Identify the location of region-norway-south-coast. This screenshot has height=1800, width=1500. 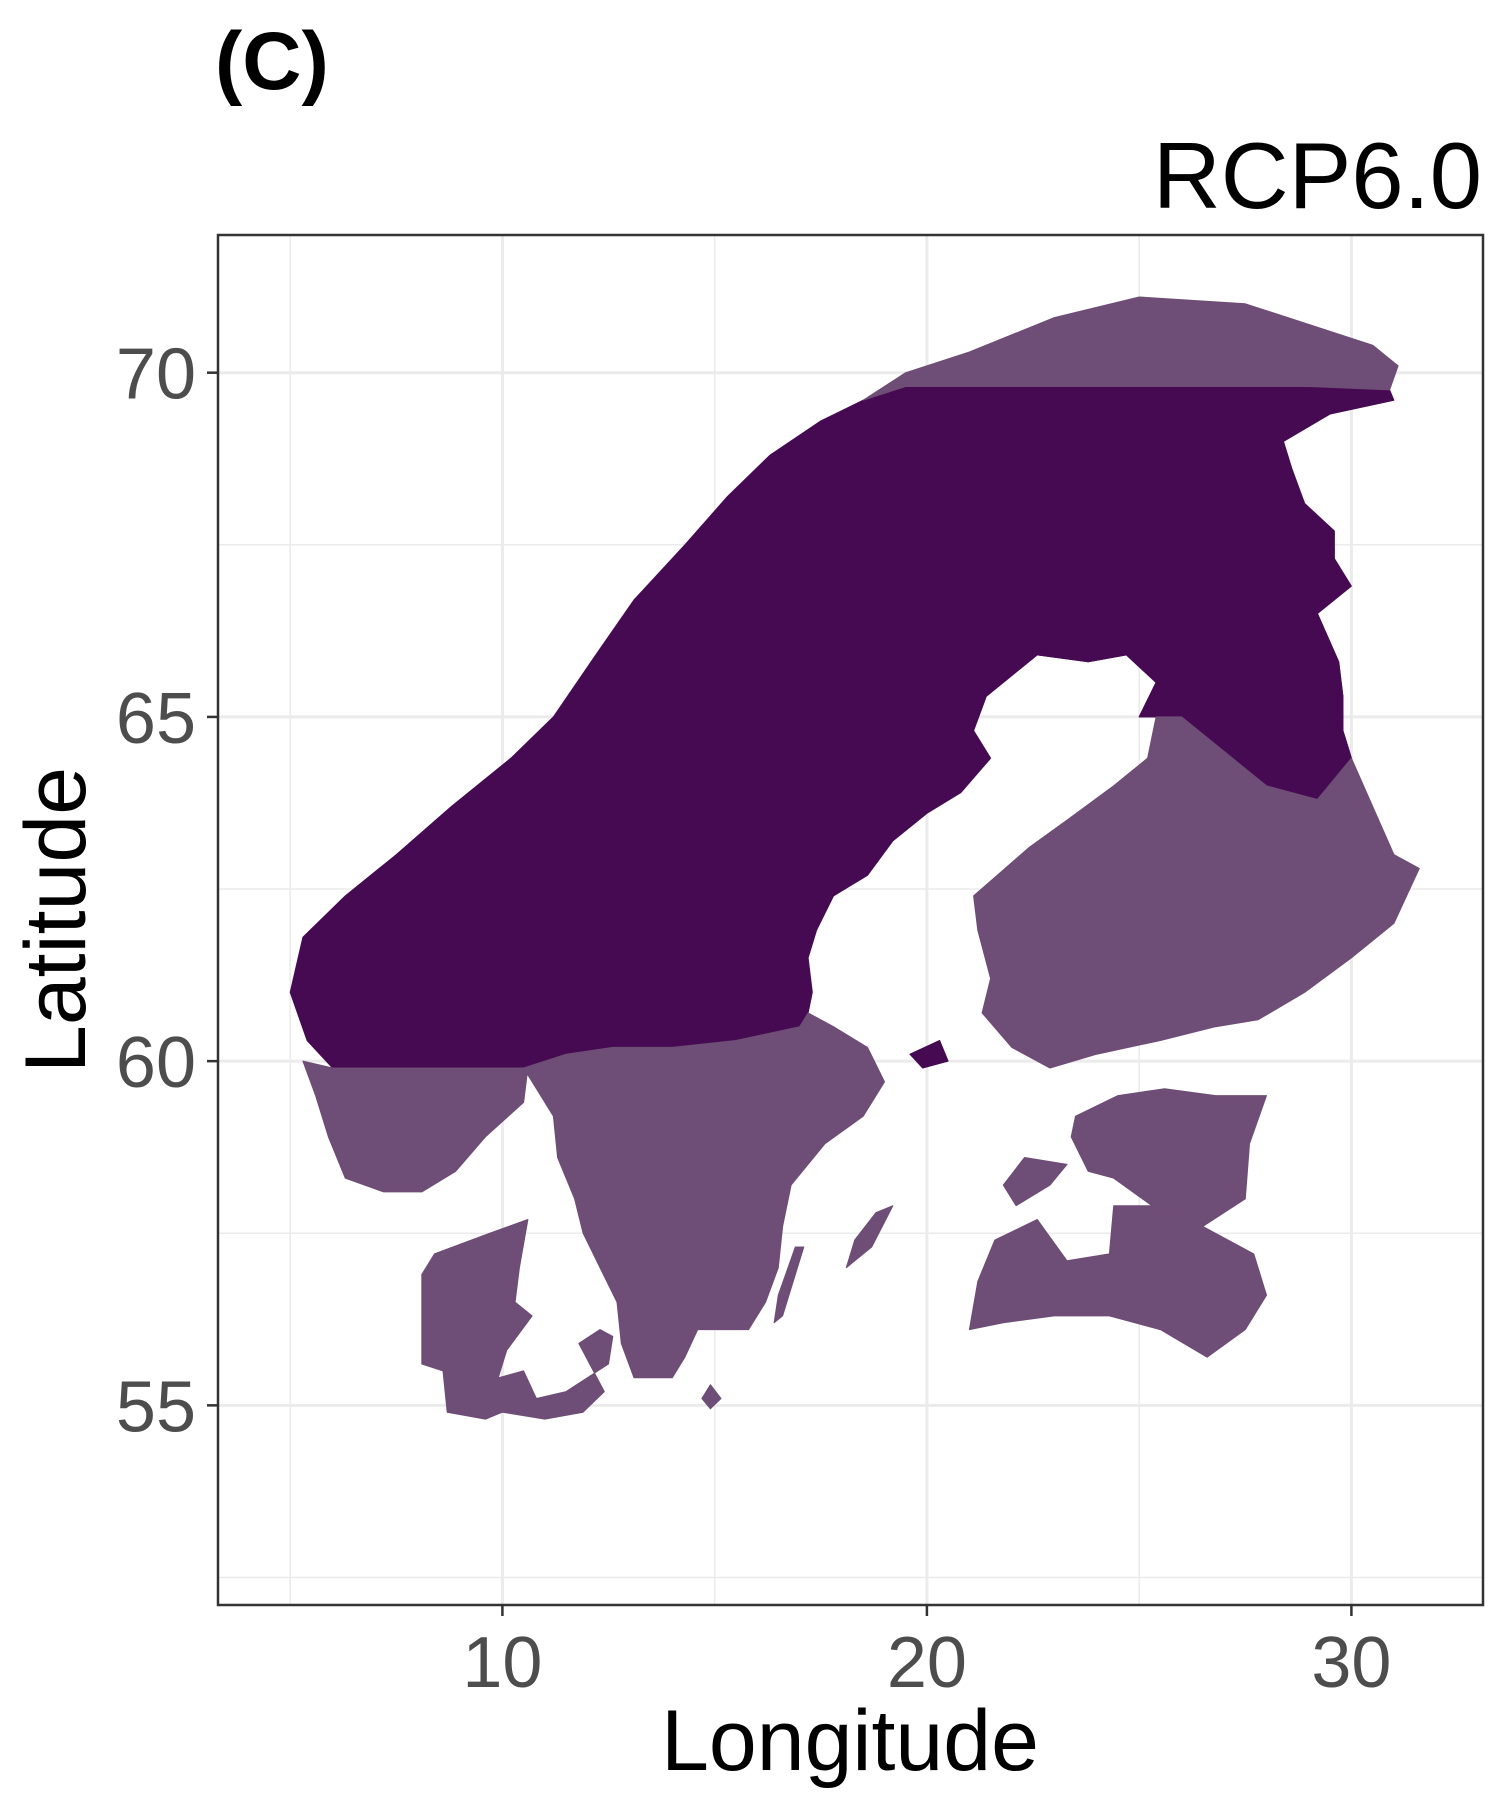
(415, 1126).